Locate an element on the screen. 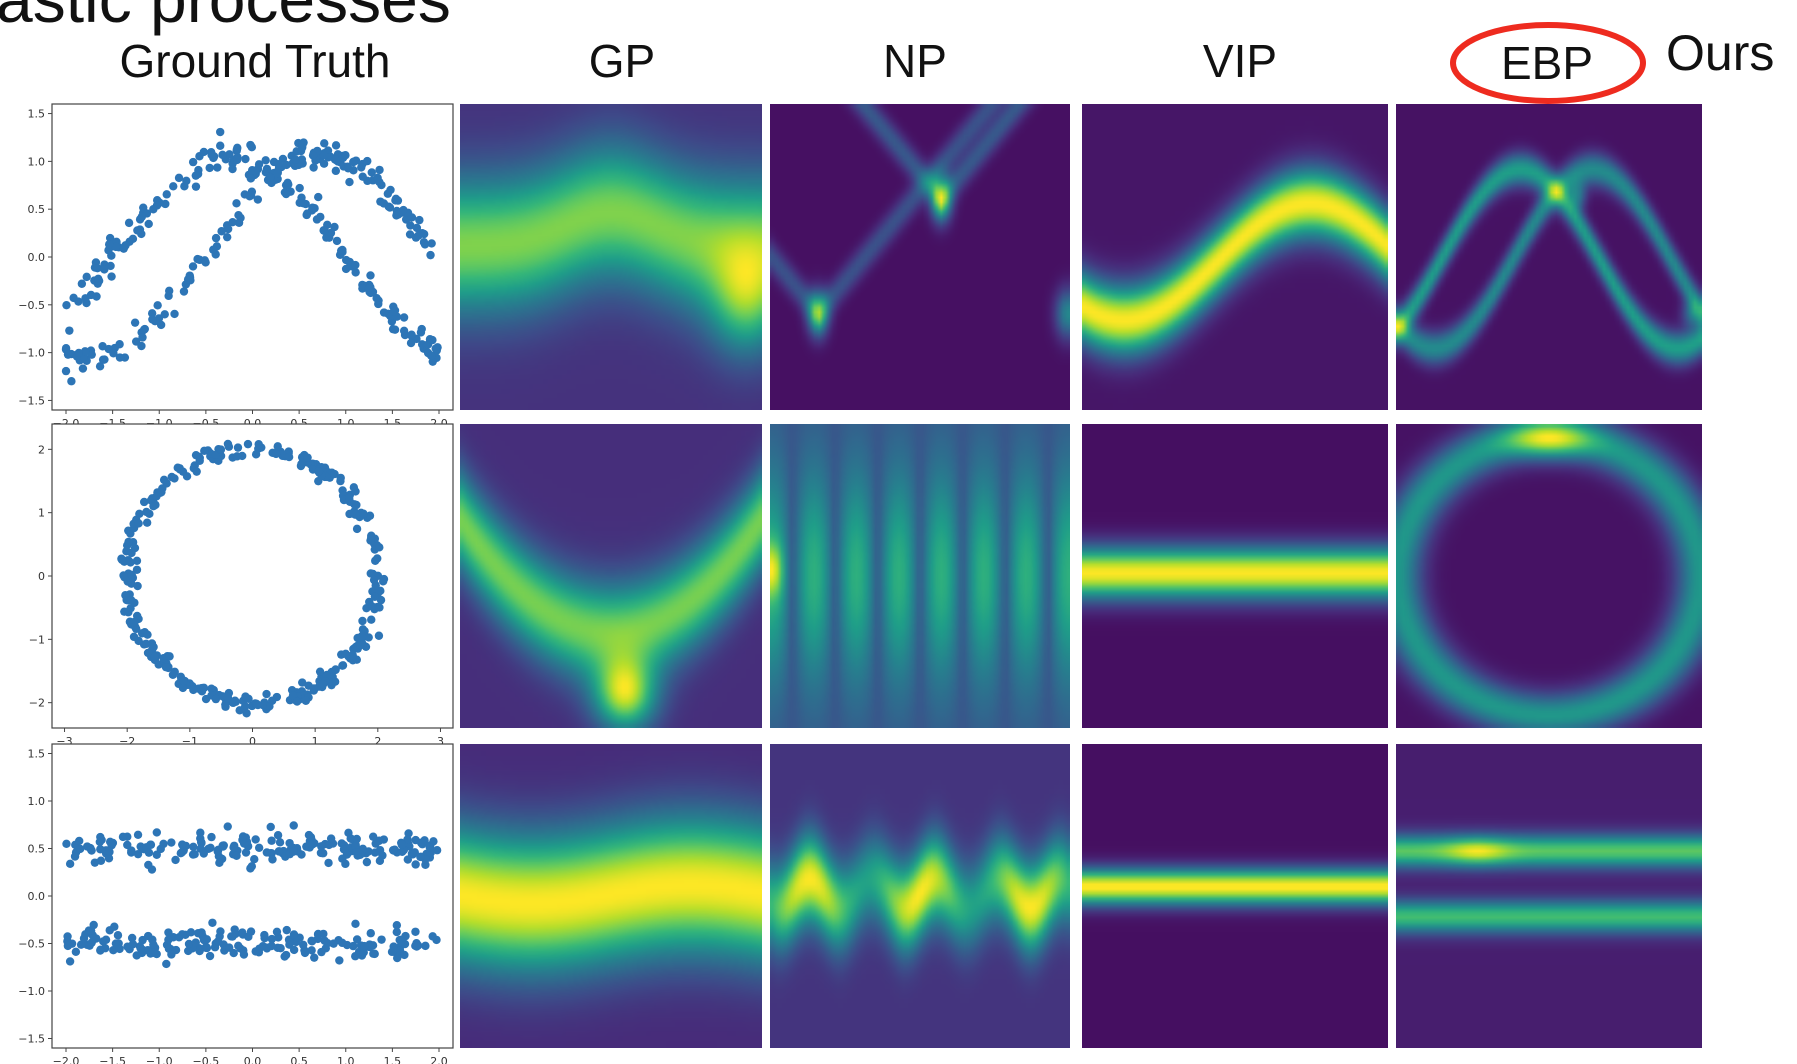 This screenshot has height=1064, width=1797. y-tick-label: 0.5 is located at coordinates (37, 849).